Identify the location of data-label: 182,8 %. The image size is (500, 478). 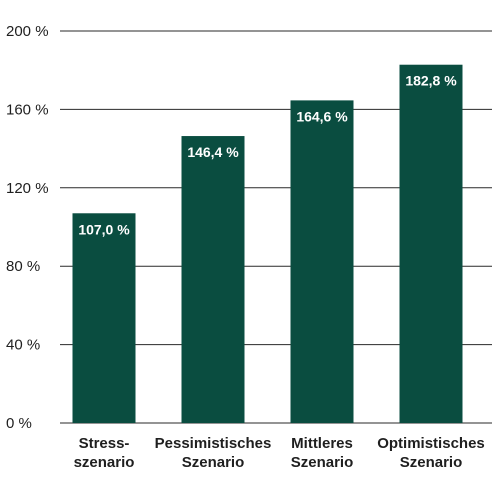
(431, 81).